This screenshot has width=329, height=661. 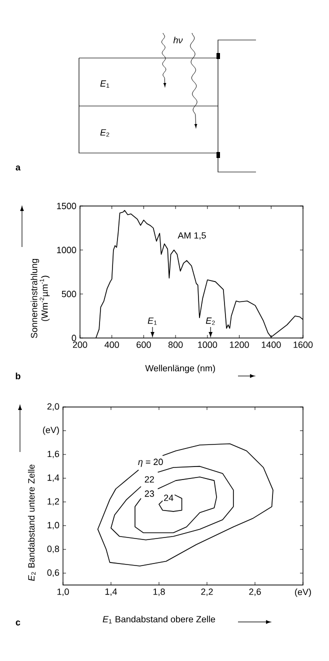 I want to click on text: a, so click(x=18, y=168).